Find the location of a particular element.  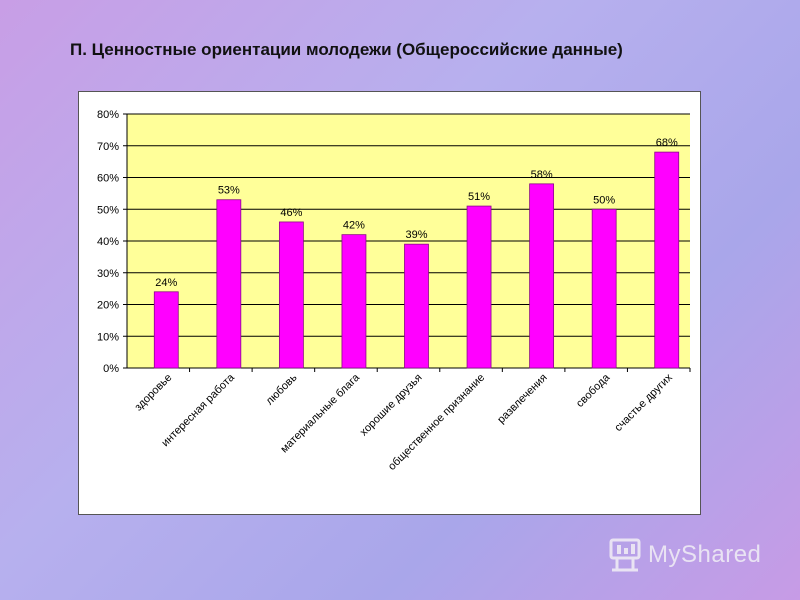

watermark-logo: MyShared is located at coordinates (693, 556).